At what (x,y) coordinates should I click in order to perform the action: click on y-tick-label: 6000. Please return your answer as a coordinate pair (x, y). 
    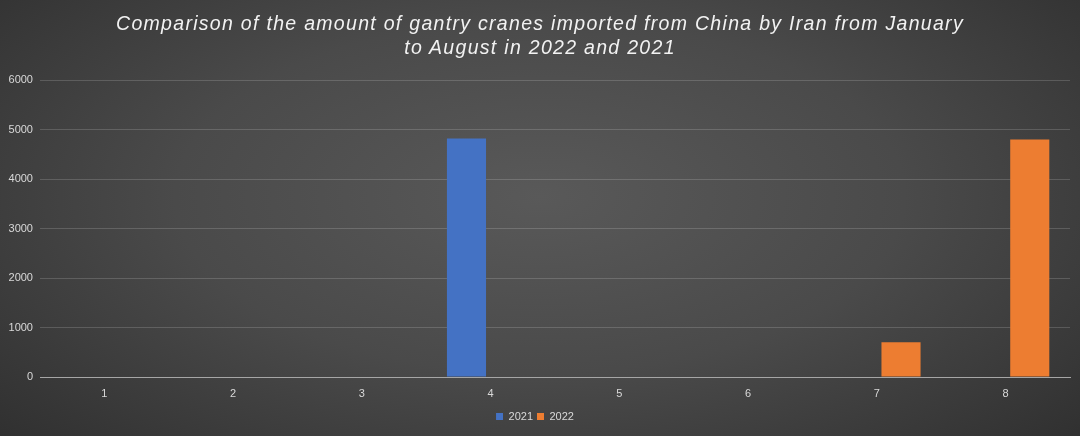
    Looking at the image, I should click on (20, 79).